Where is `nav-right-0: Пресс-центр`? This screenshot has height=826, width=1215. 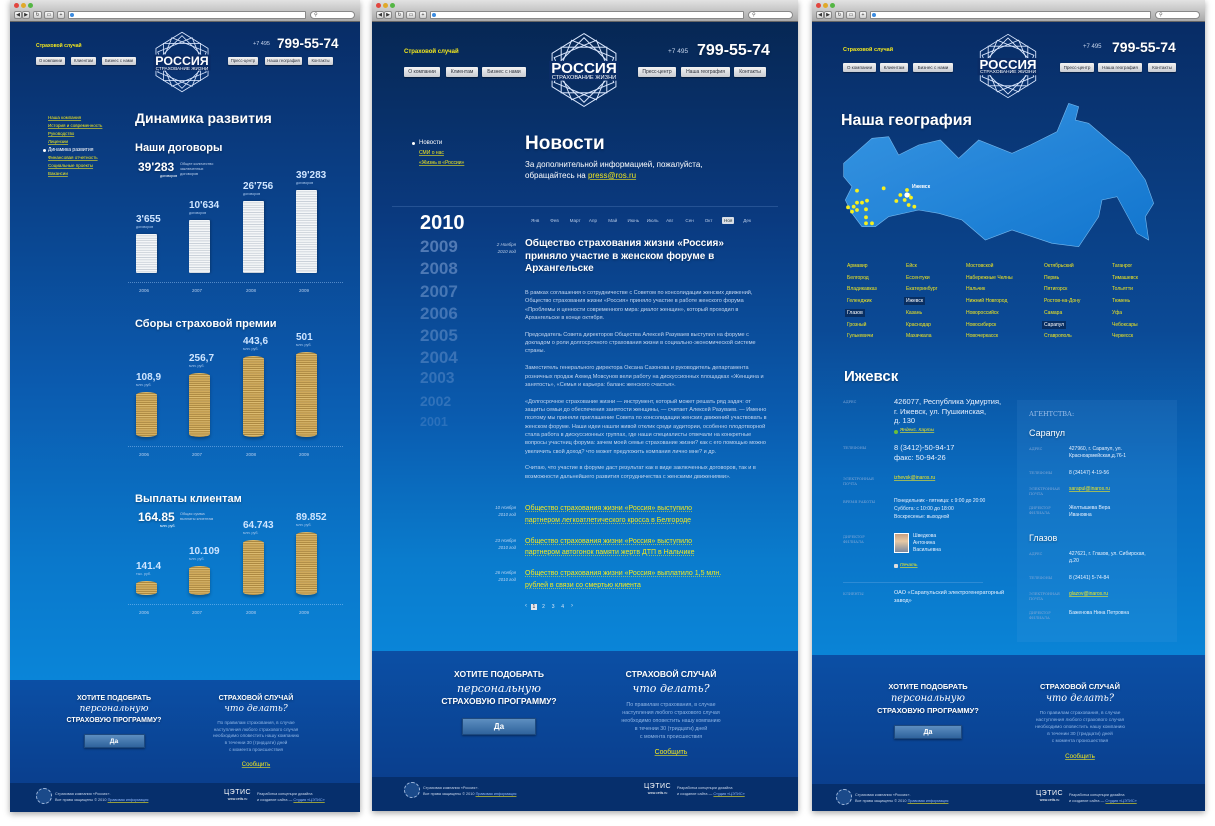
nav-right-0: Пресс-центр is located at coordinates (243, 61).